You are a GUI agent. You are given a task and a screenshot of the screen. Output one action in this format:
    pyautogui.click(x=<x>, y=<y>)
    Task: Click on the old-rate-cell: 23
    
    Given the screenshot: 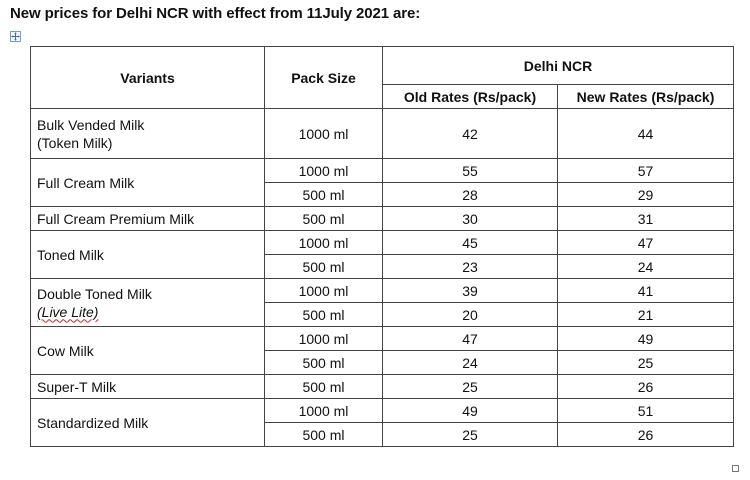 What is the action you would take?
    pyautogui.click(x=470, y=266)
    